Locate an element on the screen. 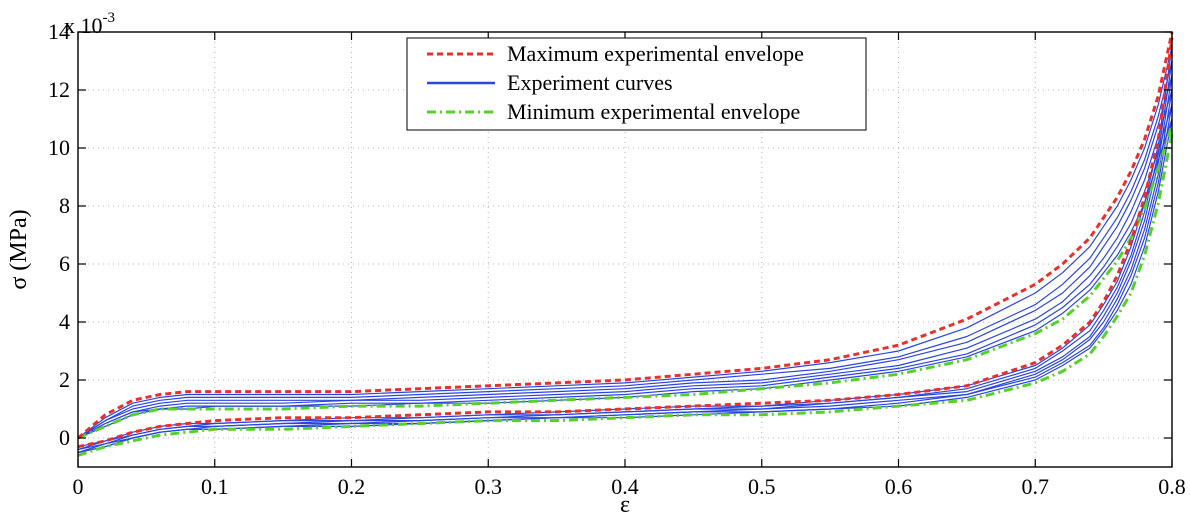 Image resolution: width=1190 pixels, height=522 pixels. x-tick-label: 0.6 is located at coordinates (899, 486).